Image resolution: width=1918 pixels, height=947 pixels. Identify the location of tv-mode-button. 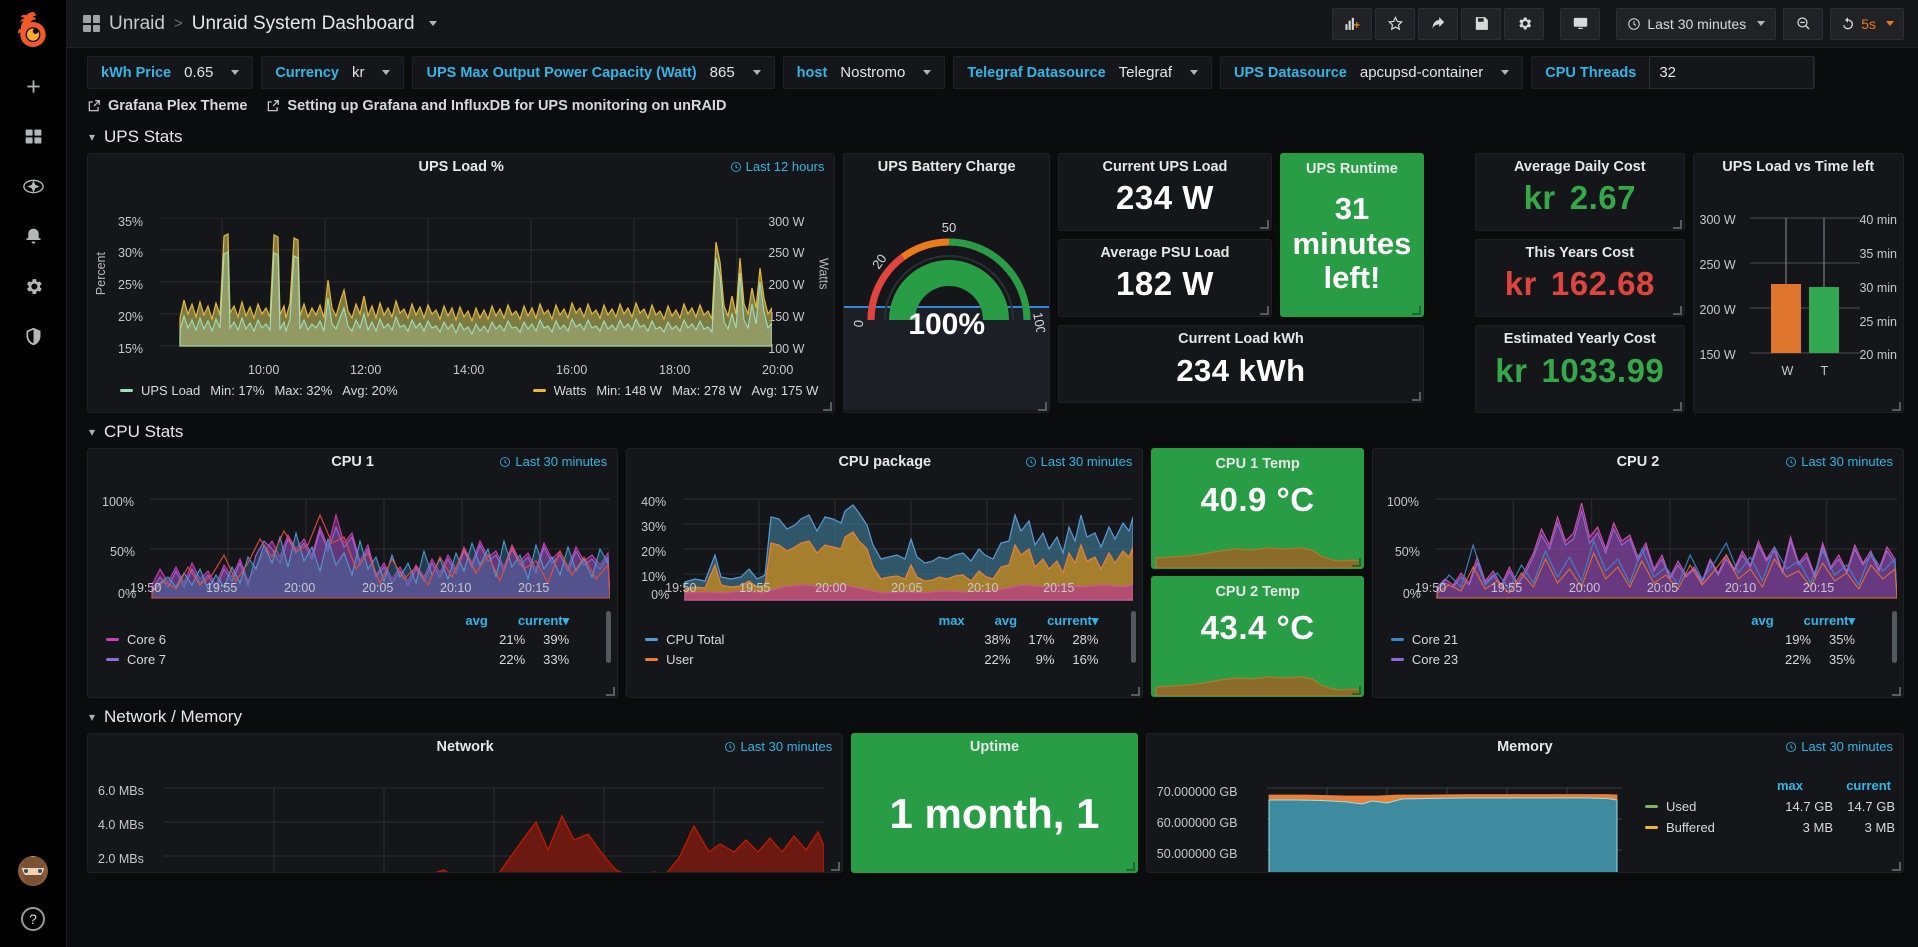
(1580, 23).